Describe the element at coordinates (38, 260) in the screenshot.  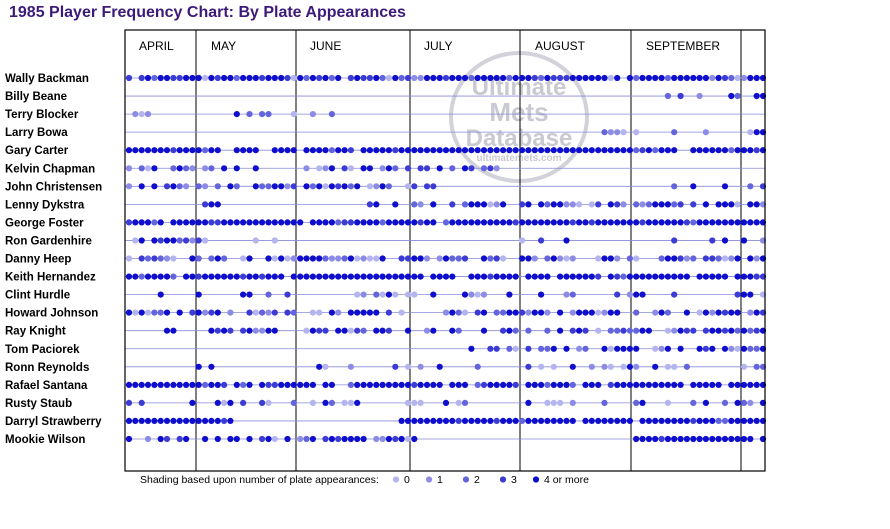
I see `player-label: Danny Heep` at that location.